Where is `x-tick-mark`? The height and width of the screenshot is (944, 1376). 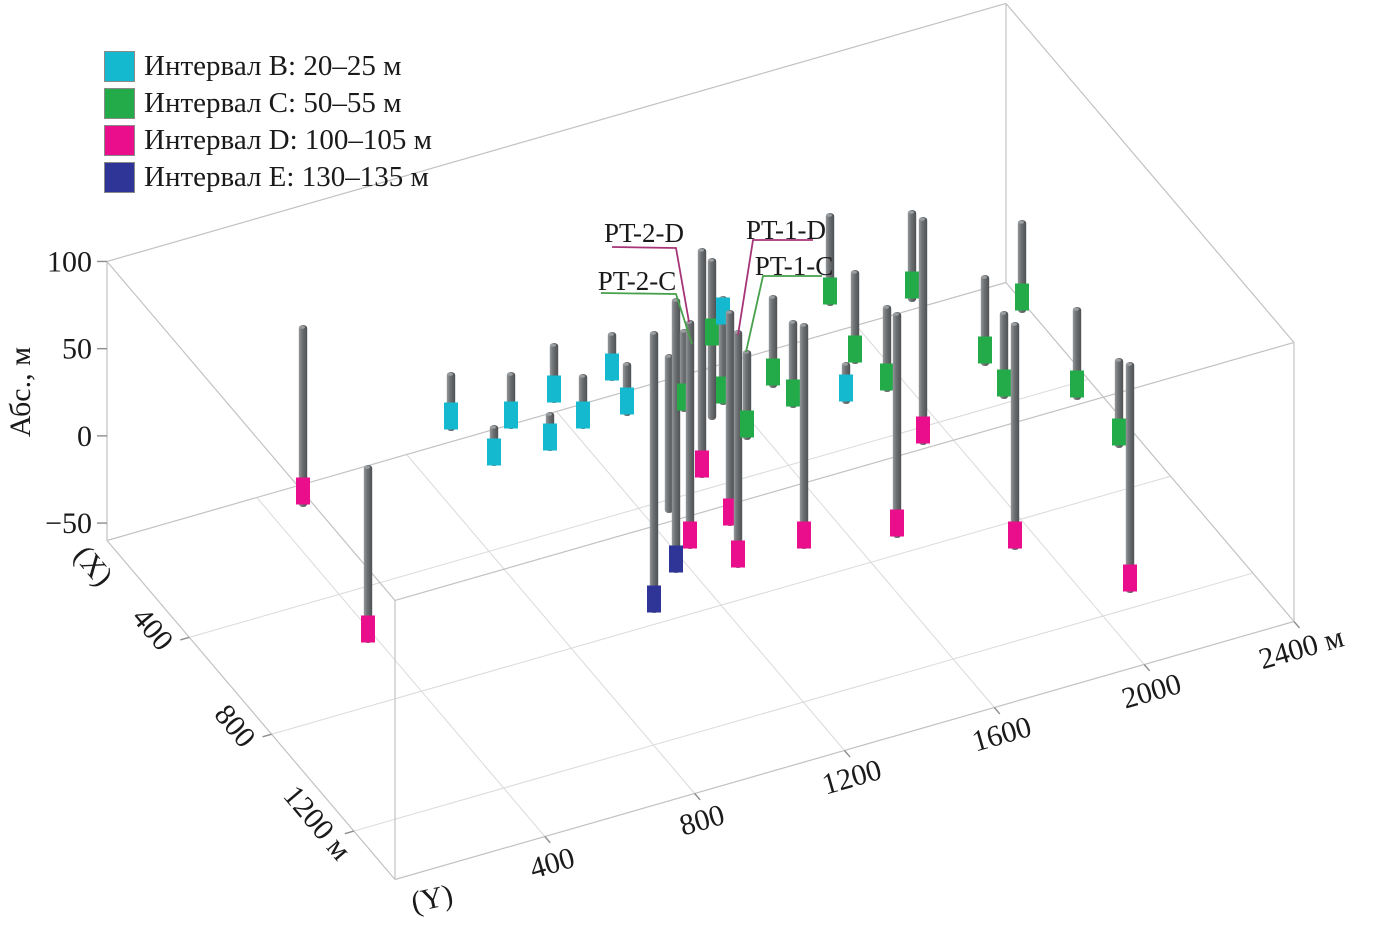 x-tick-mark is located at coordinates (185, 638).